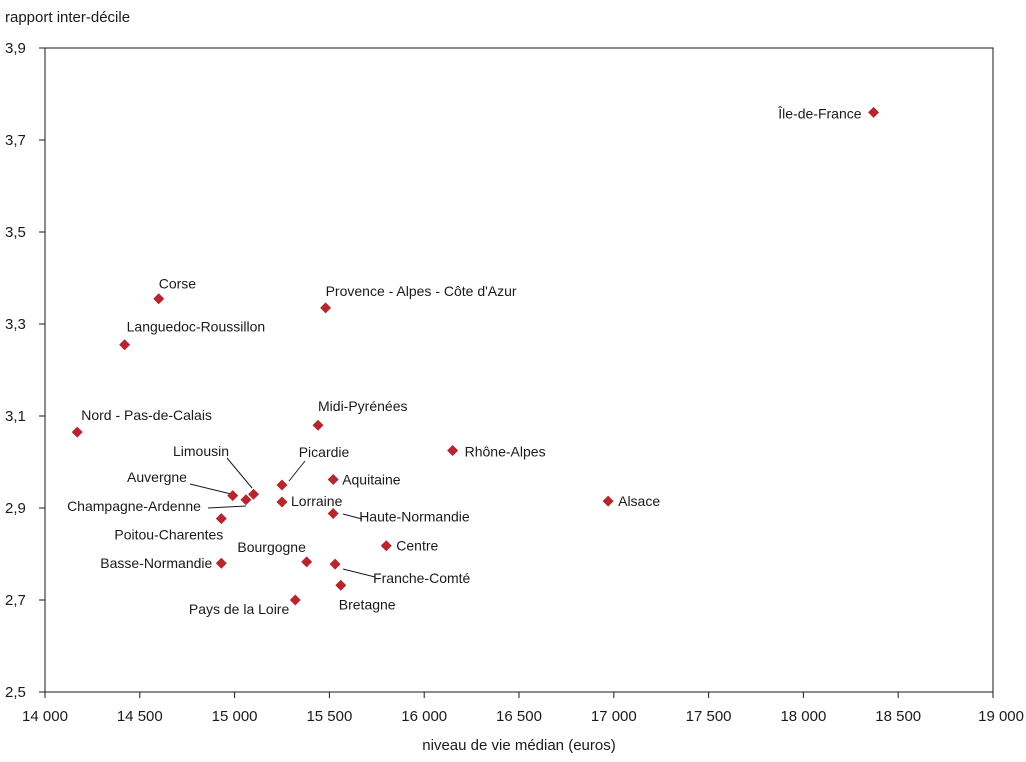 This screenshot has width=1026, height=762. I want to click on x-tick-label: 16 000, so click(424, 716).